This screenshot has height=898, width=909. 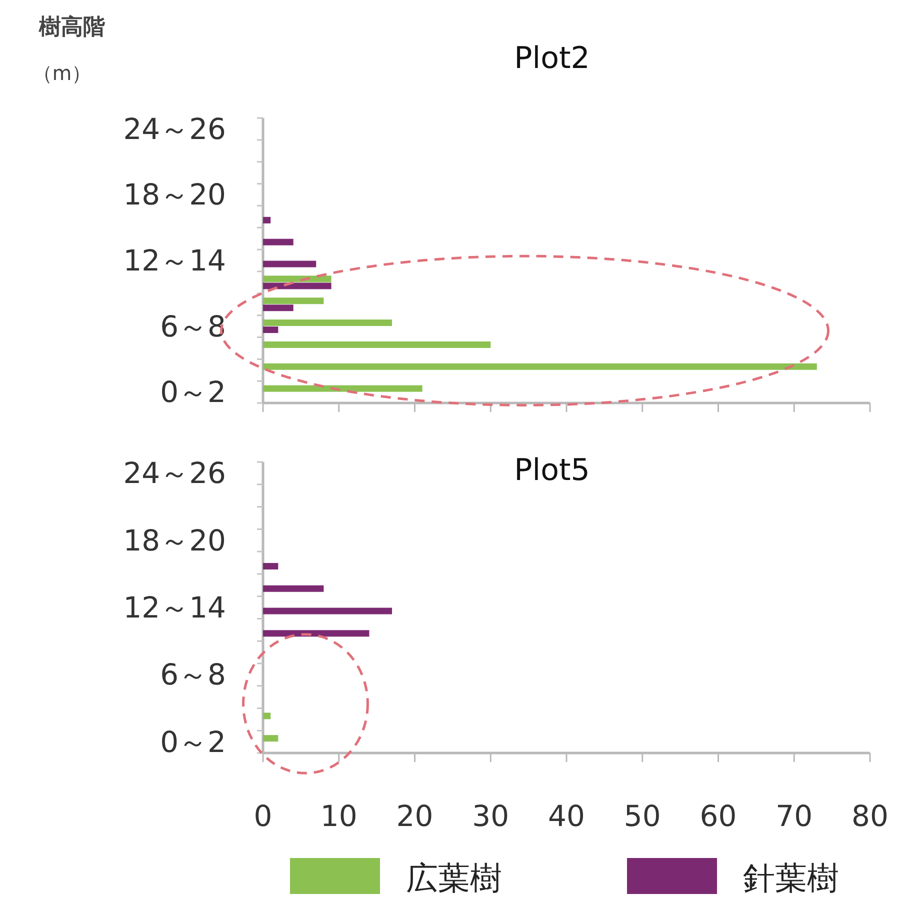 I want to click on chart-title: Plot2, so click(x=552, y=58).